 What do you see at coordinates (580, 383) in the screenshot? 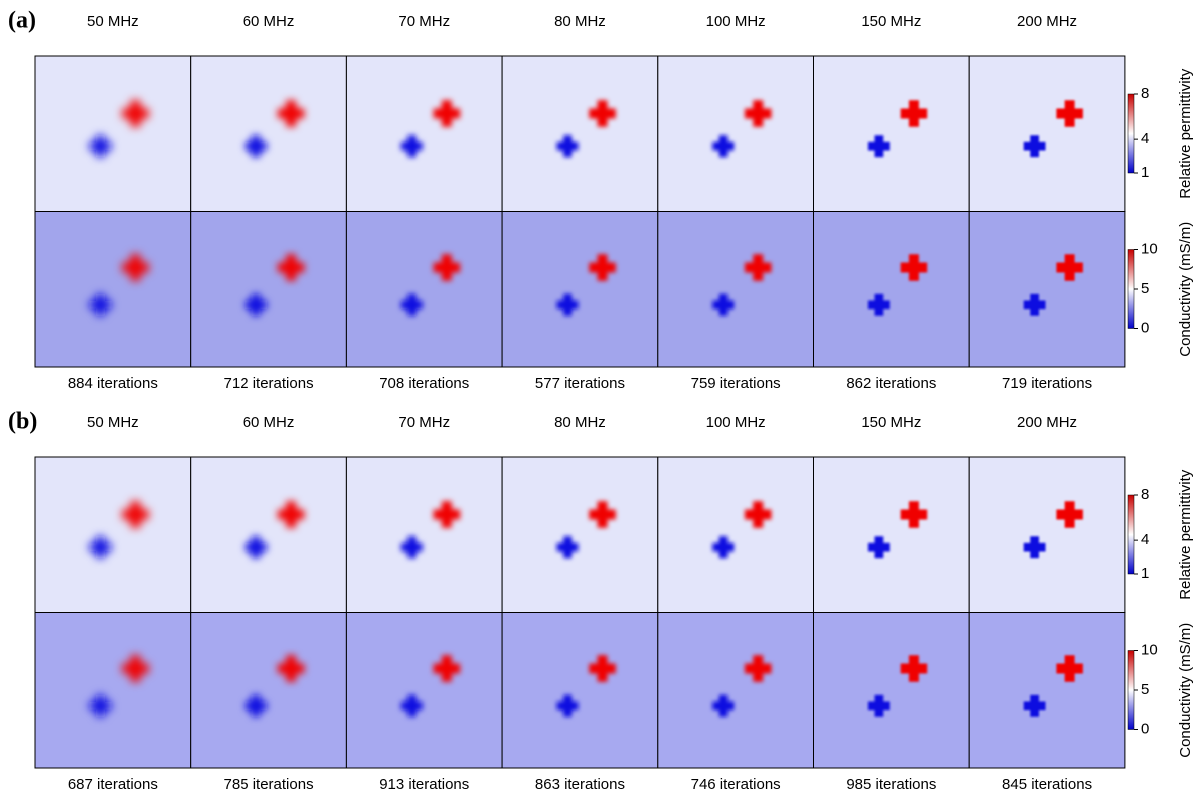
I see `iteration-label: 577 iterations` at bounding box center [580, 383].